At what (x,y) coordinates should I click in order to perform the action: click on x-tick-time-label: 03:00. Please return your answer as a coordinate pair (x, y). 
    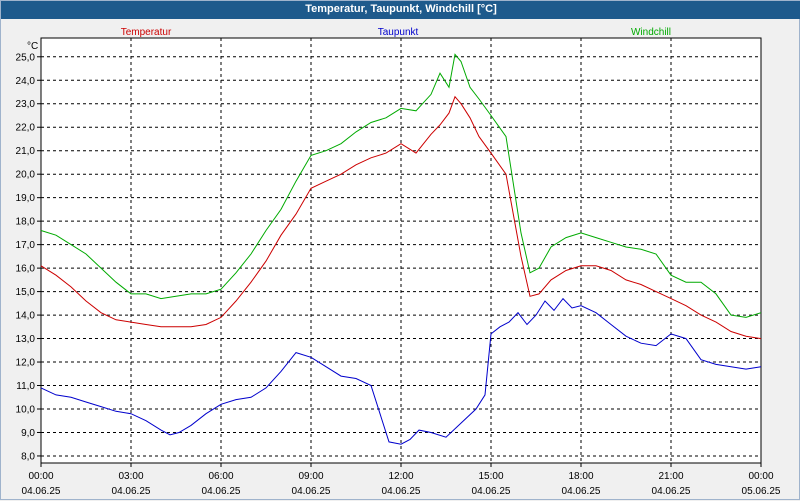
    Looking at the image, I should click on (130, 476).